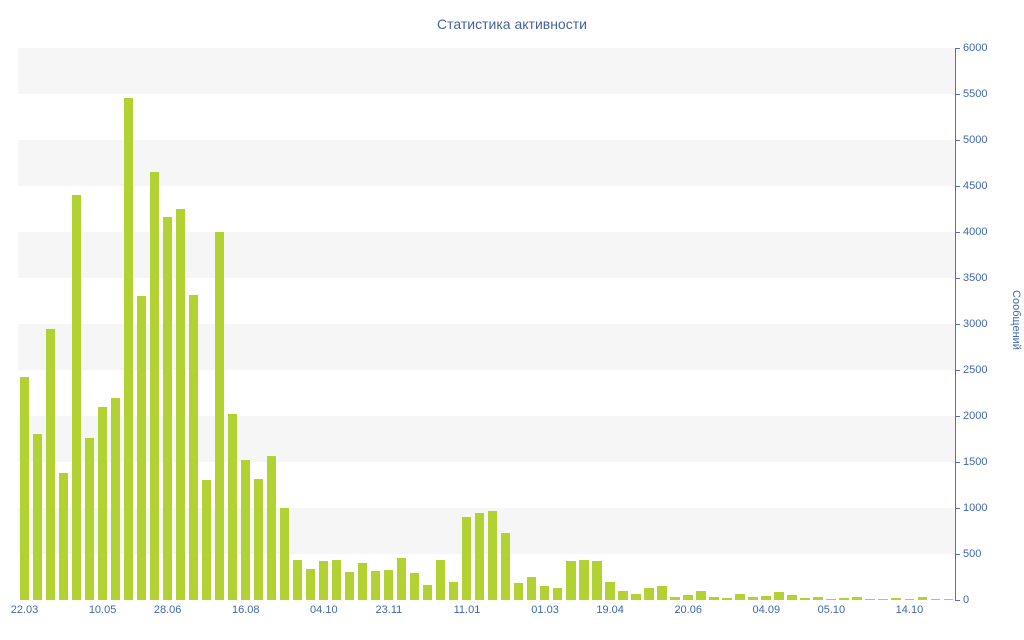 Image resolution: width=1024 pixels, height=640 pixels. Describe the element at coordinates (24, 610) in the screenshot. I see `x-tick-label: 22.03` at that location.